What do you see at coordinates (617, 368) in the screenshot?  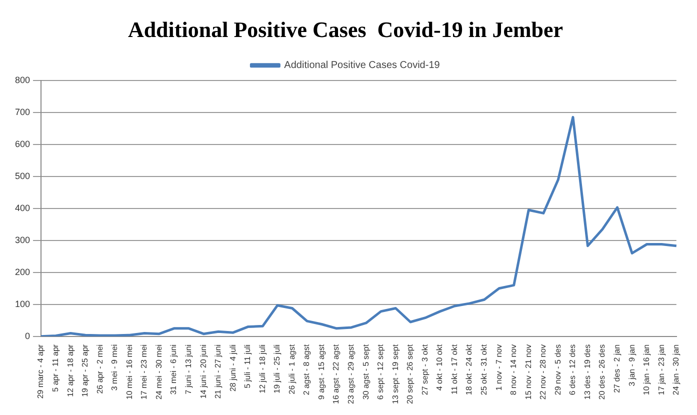 I see `x-tick-label: 27 des - 2 jan` at bounding box center [617, 368].